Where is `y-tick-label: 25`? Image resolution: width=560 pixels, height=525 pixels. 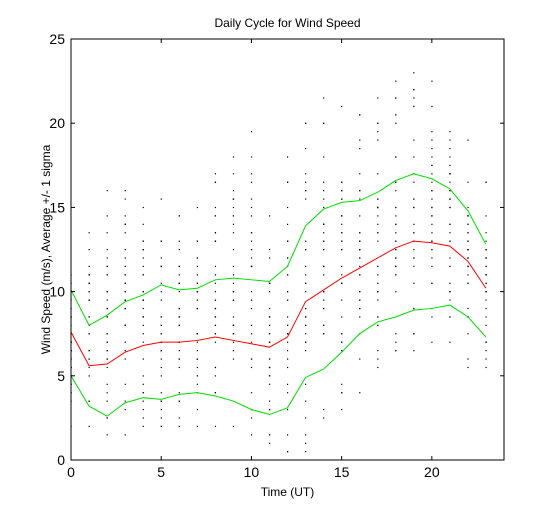
y-tick-label: 25 is located at coordinates (57, 39).